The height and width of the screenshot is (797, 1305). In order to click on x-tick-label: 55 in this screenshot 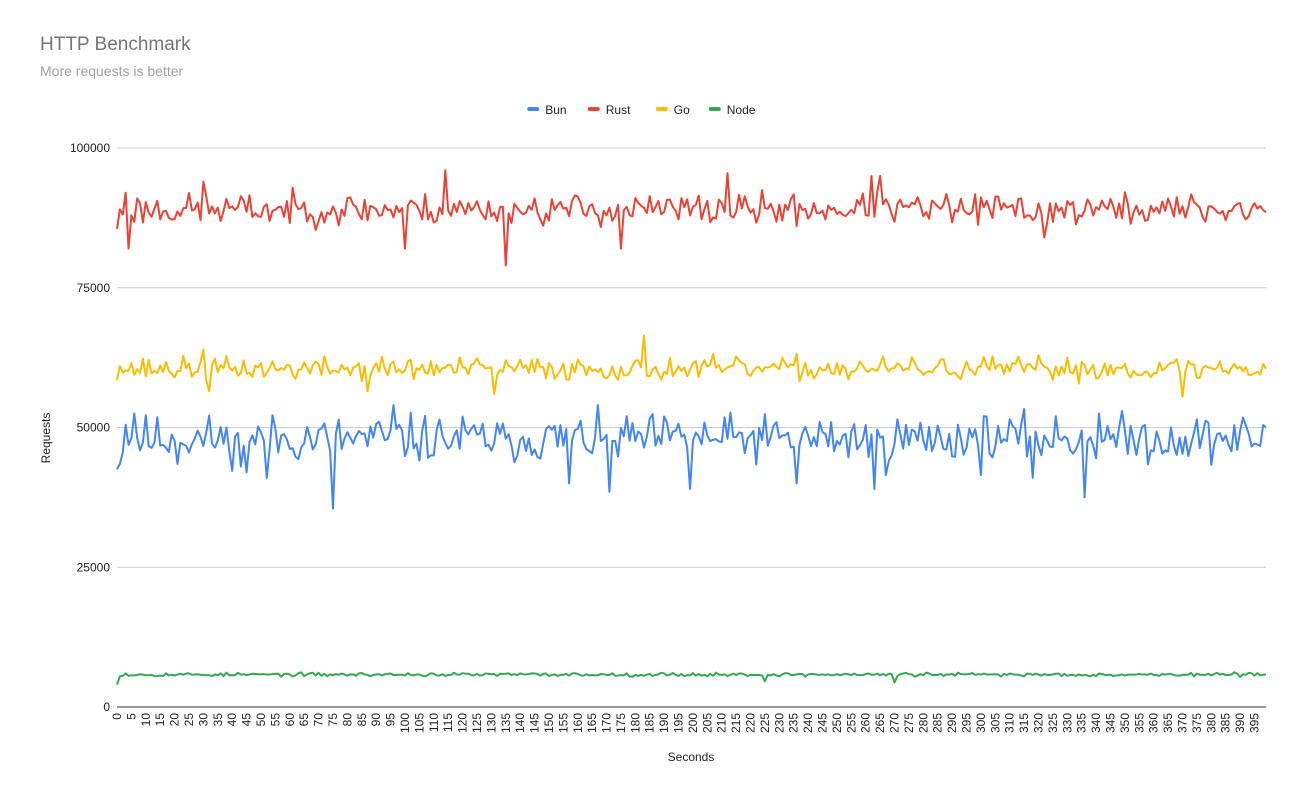, I will do `click(275, 720)`.